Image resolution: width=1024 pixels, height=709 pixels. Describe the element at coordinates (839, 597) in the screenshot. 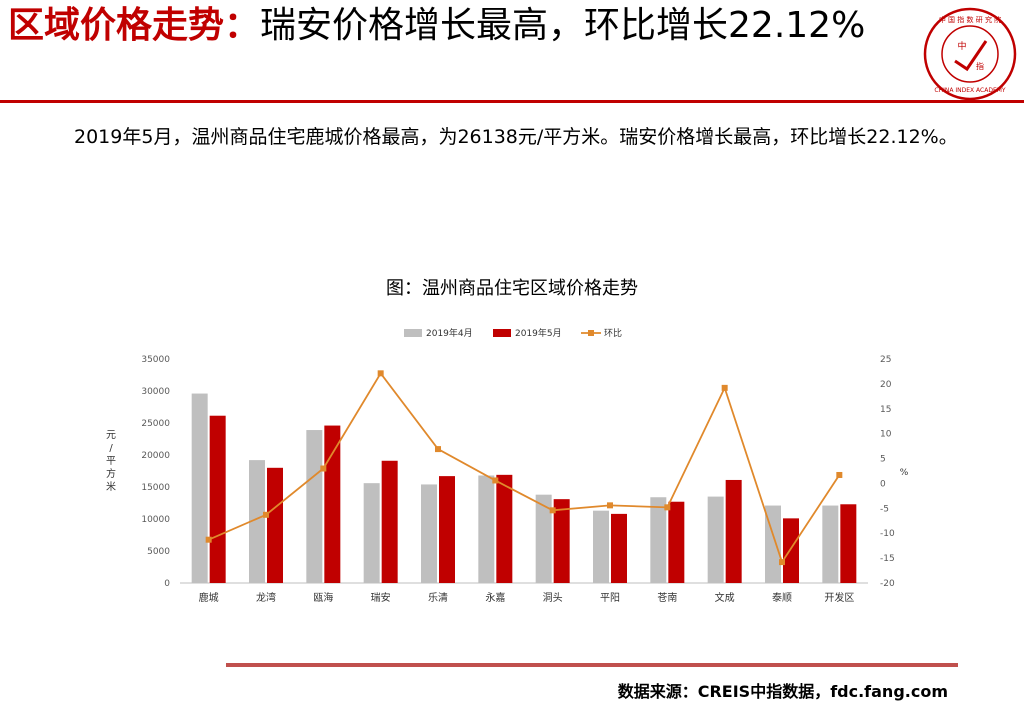

I see `x-tick-label: 开发区` at that location.